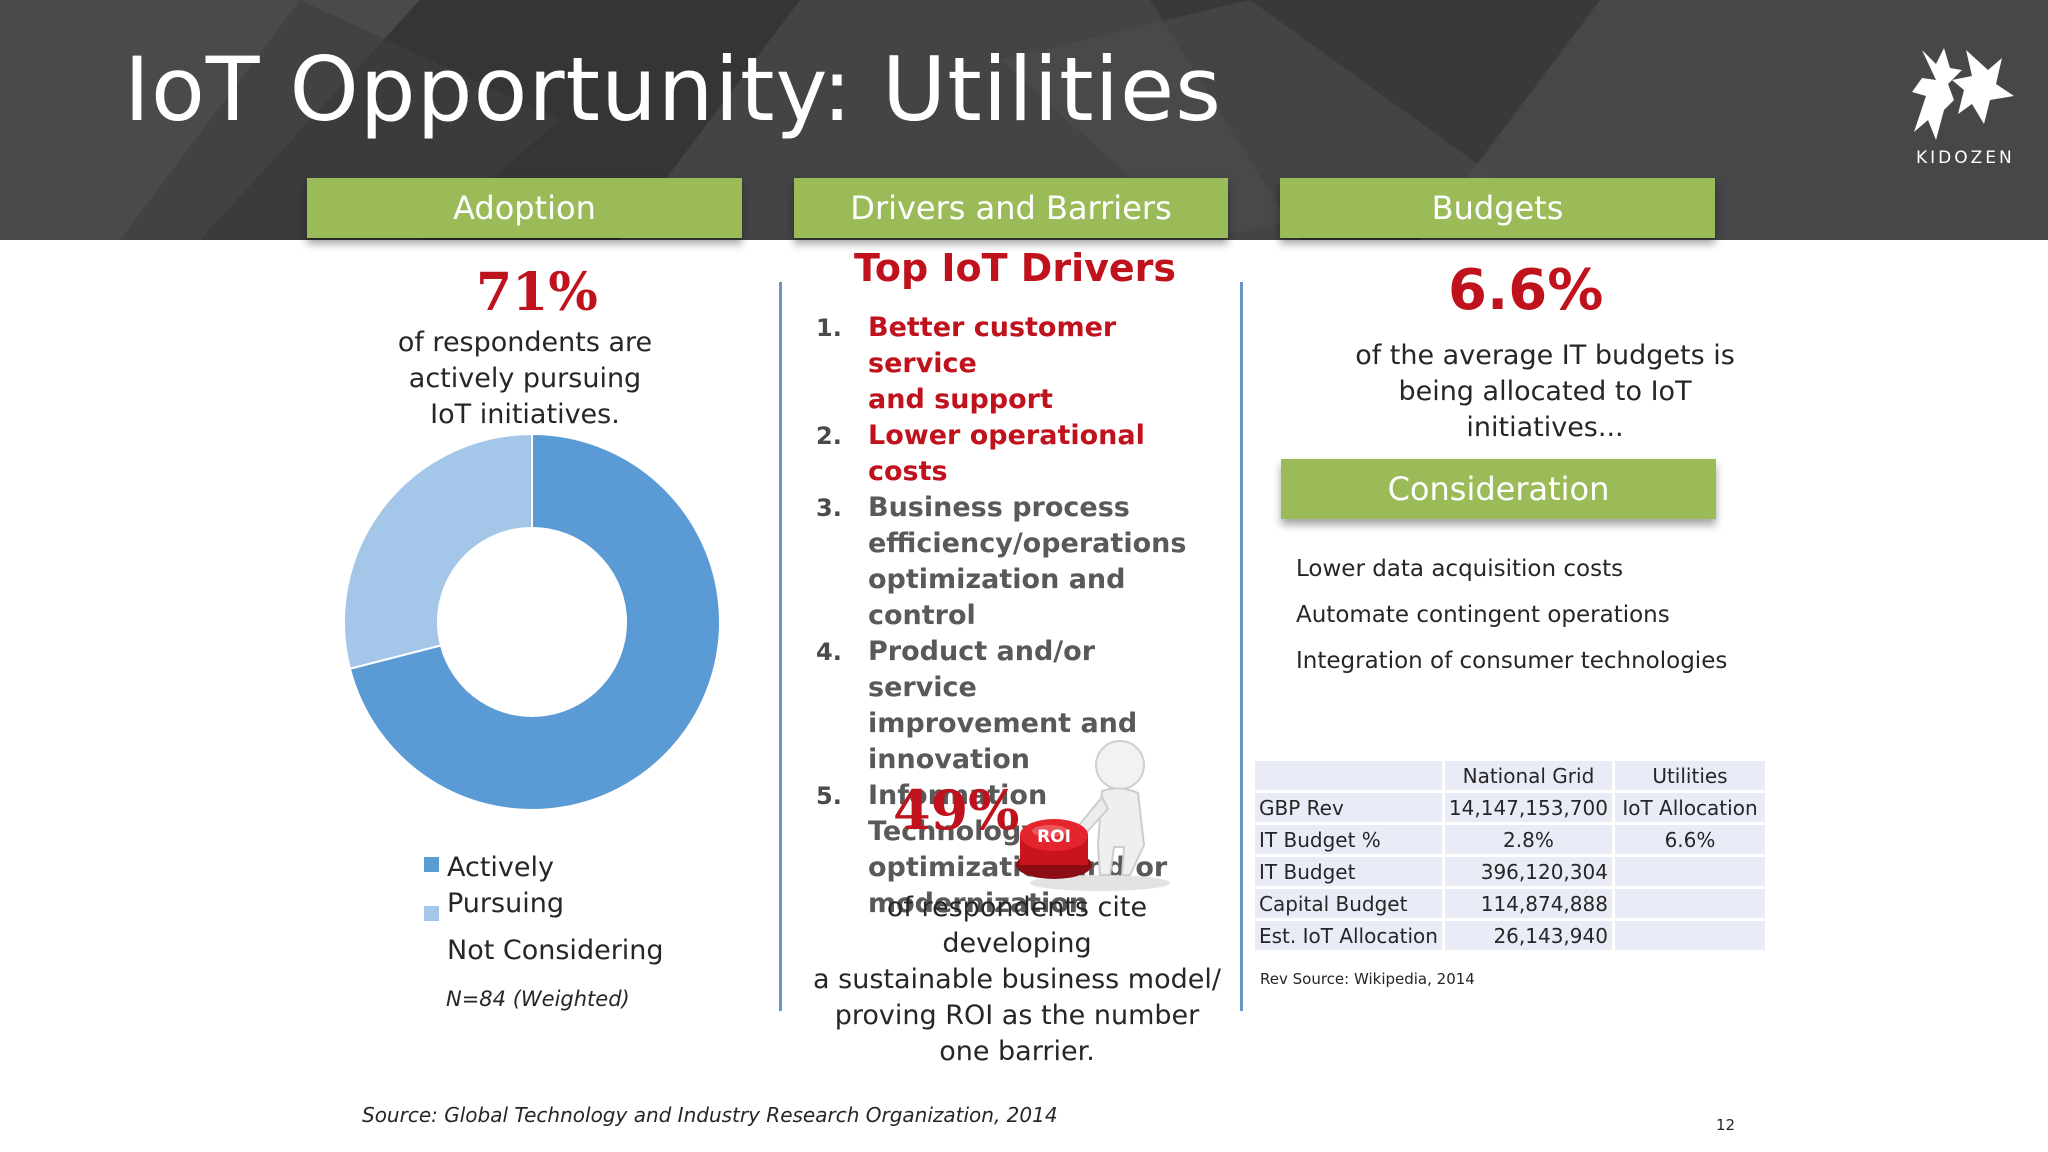  I want to click on adoption-desc-line: of respondents are, so click(525, 342).